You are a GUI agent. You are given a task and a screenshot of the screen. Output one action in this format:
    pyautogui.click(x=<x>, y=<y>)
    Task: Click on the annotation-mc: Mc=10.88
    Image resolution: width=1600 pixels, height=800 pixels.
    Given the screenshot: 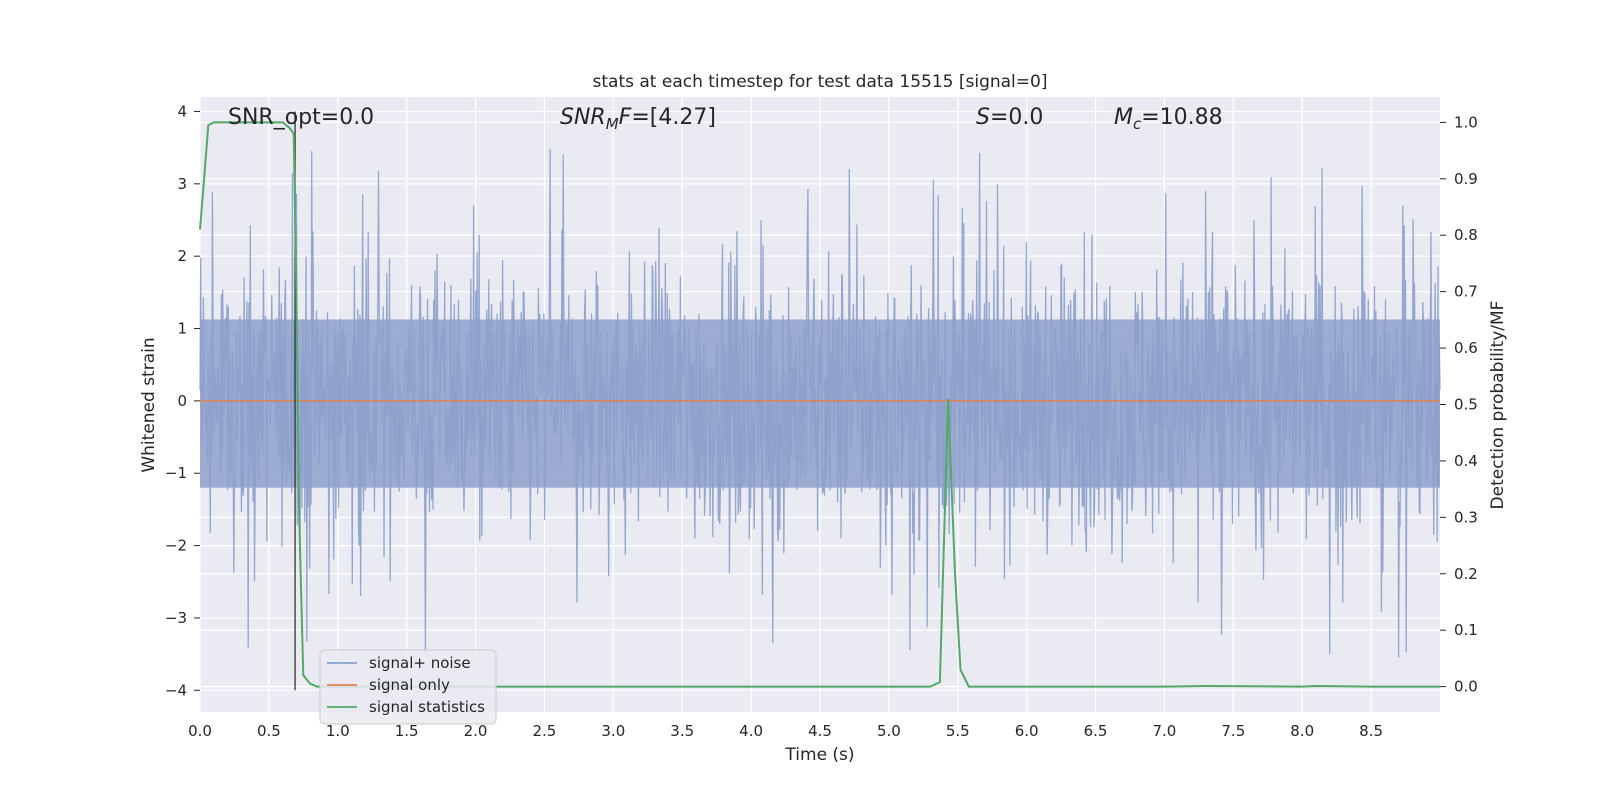 What is the action you would take?
    pyautogui.click(x=1168, y=119)
    